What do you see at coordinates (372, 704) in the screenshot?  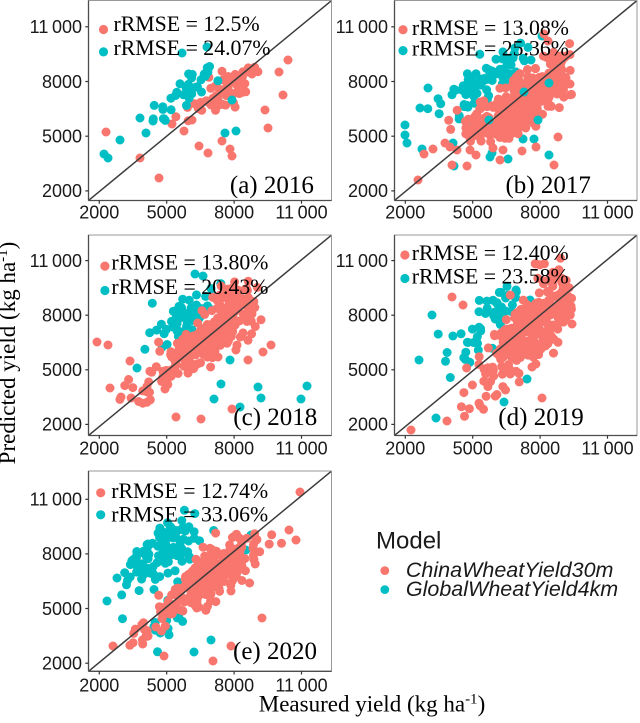 I see `svg-text: Measured yield (kg ha-1)` at bounding box center [372, 704].